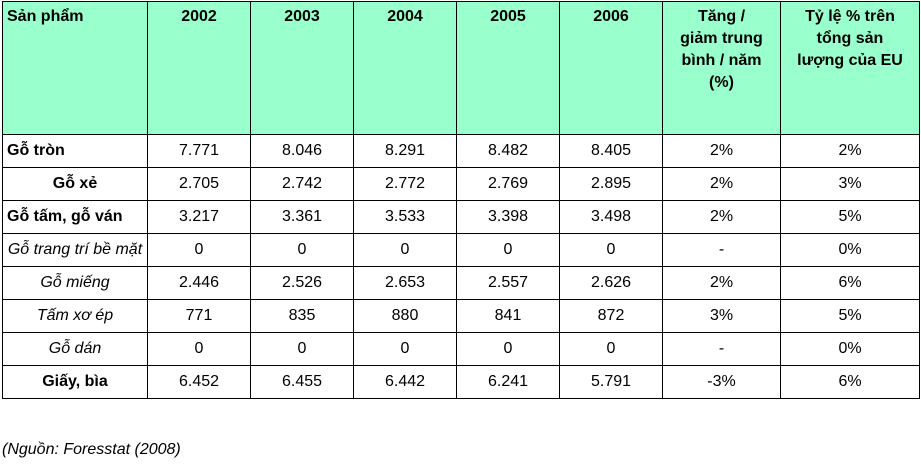  I want to click on table-row: Gỗ tròn 7.771 8.046 8.291 8.482 8.405 2% 2%, so click(461, 151).